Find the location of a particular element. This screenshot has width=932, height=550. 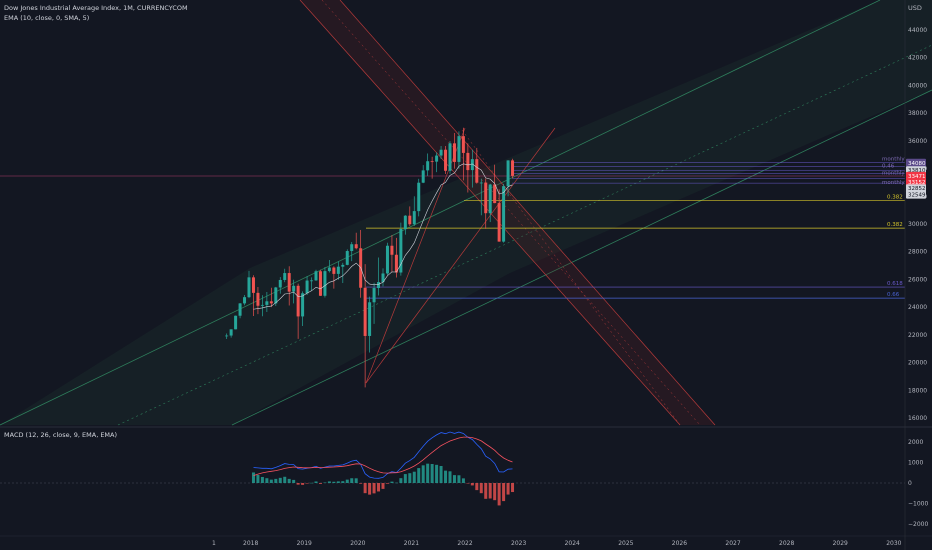

time-tick-label: 2030 is located at coordinates (893, 543).